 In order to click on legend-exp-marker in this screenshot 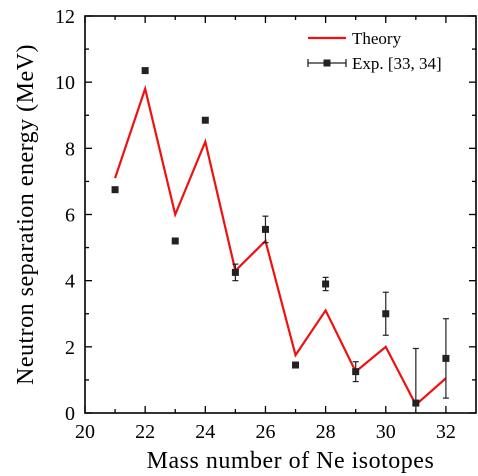, I will do `click(327, 63)`.